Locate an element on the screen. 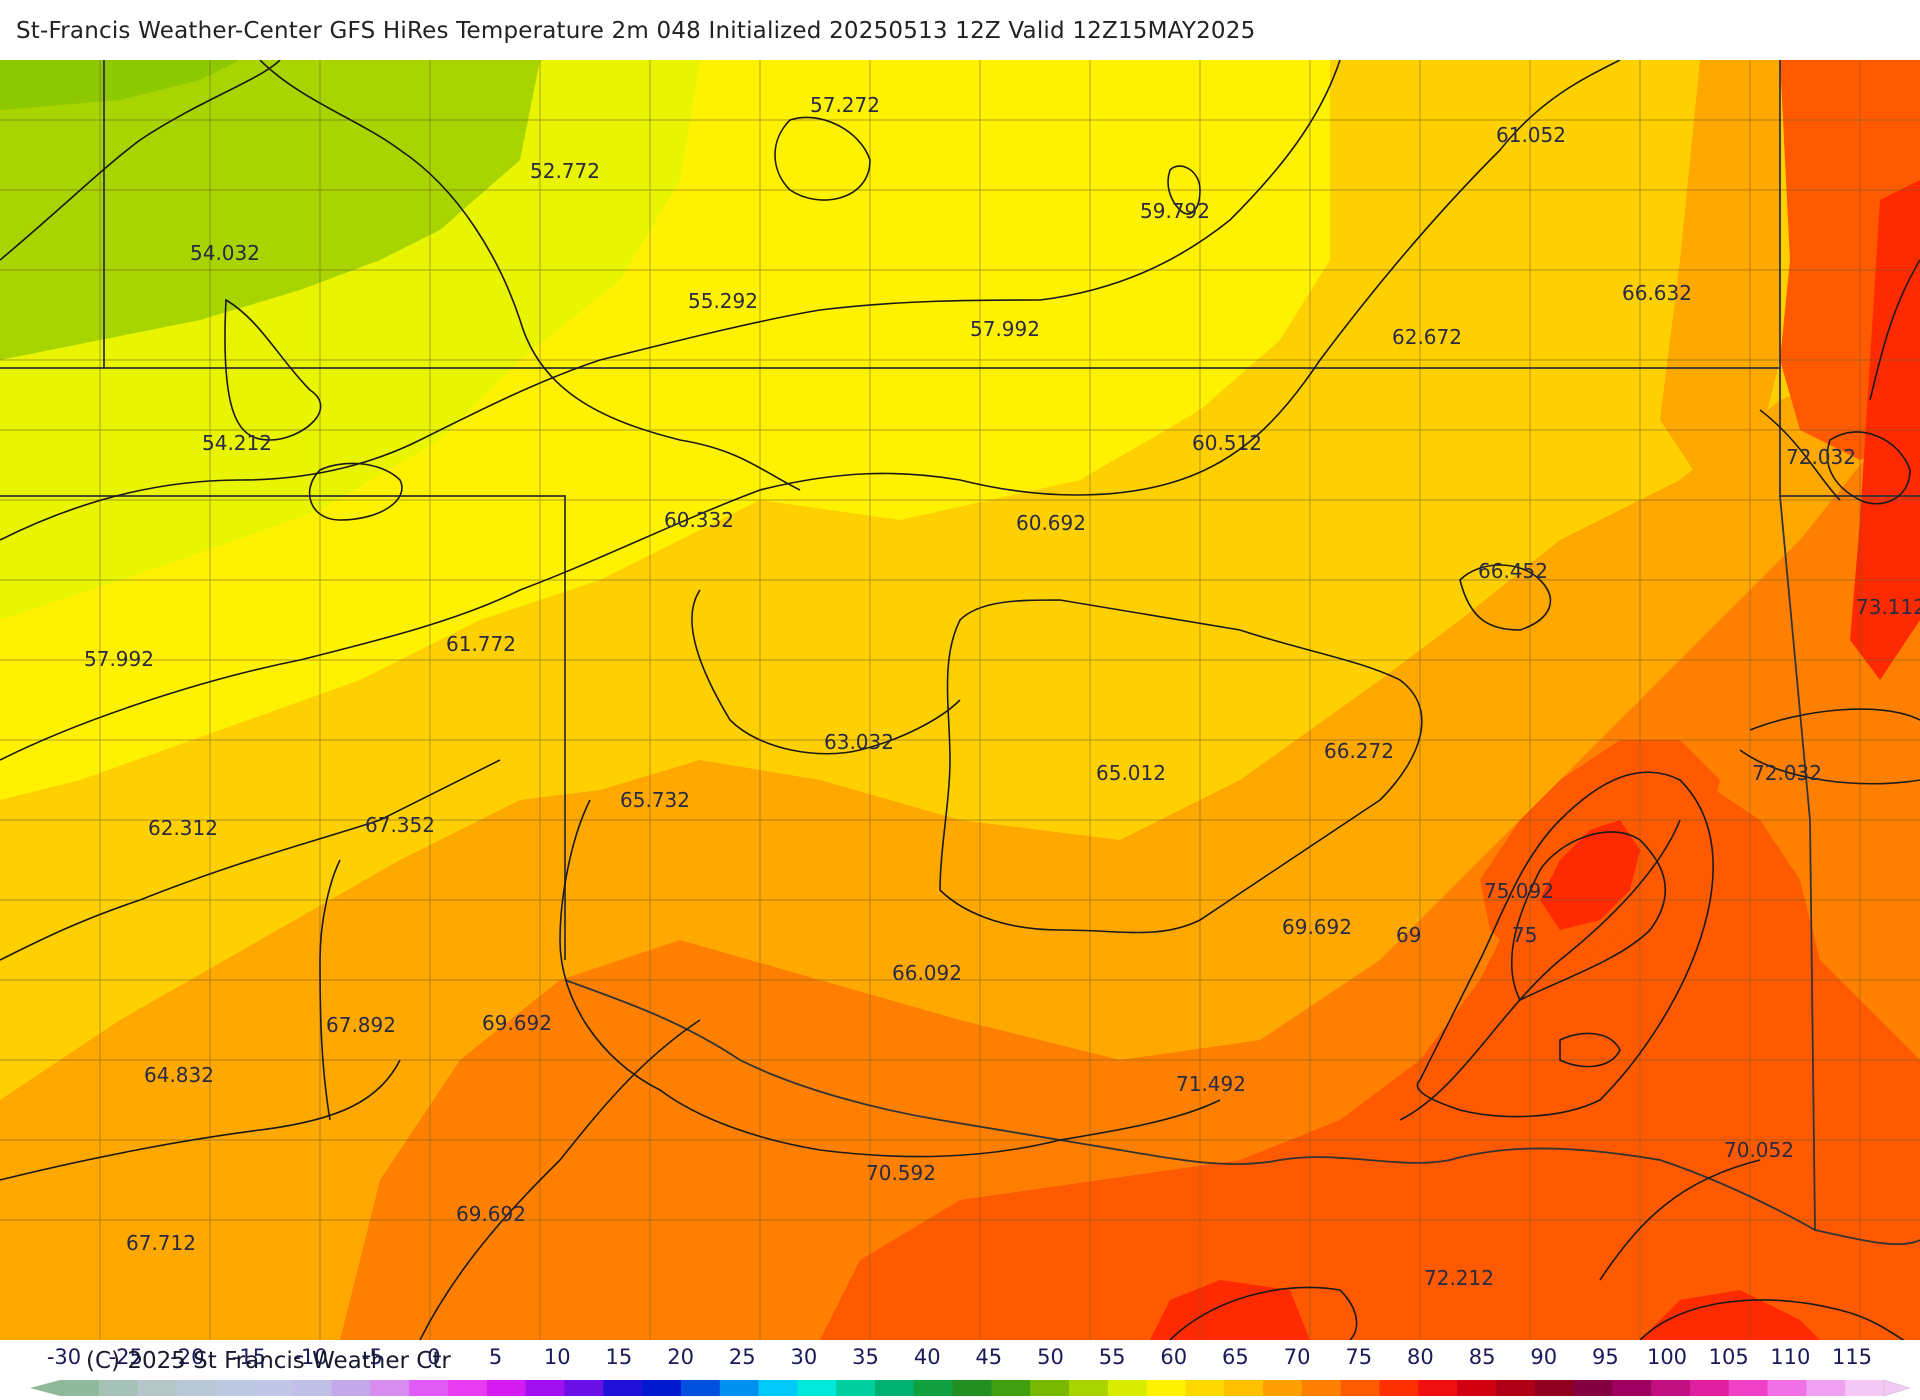 The width and height of the screenshot is (1920, 1400). point-label: 65.012 is located at coordinates (1131, 773).